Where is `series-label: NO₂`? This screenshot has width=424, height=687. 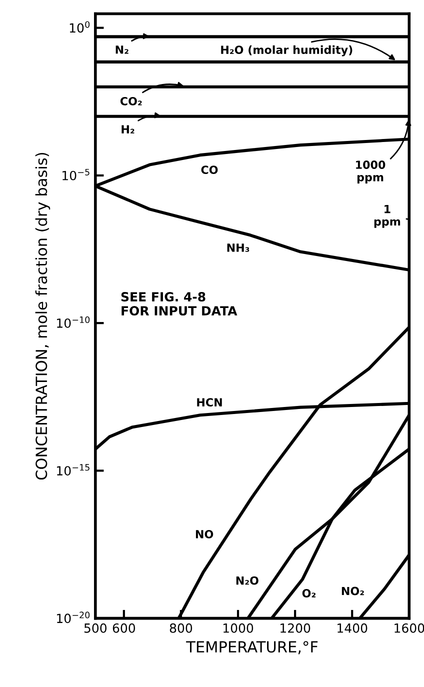 series-label: NO₂ is located at coordinates (353, 591).